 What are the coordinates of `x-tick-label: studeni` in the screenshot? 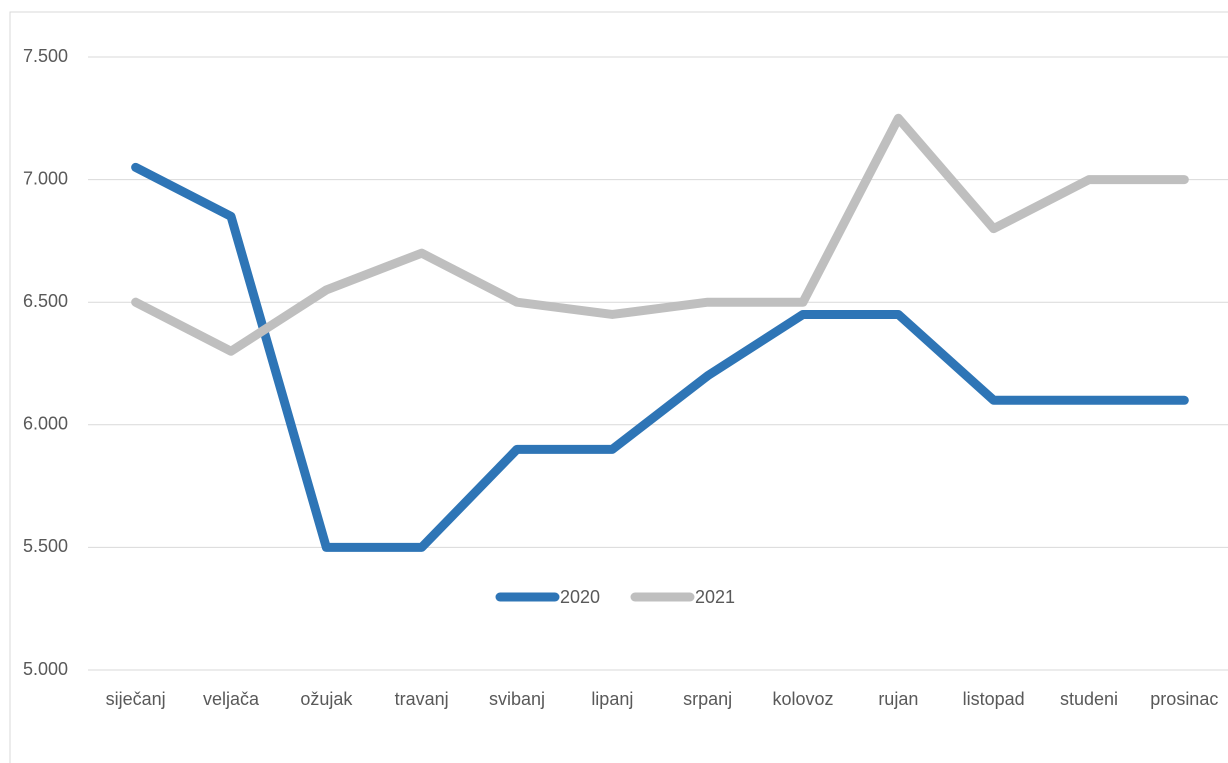 It's located at (1089, 699).